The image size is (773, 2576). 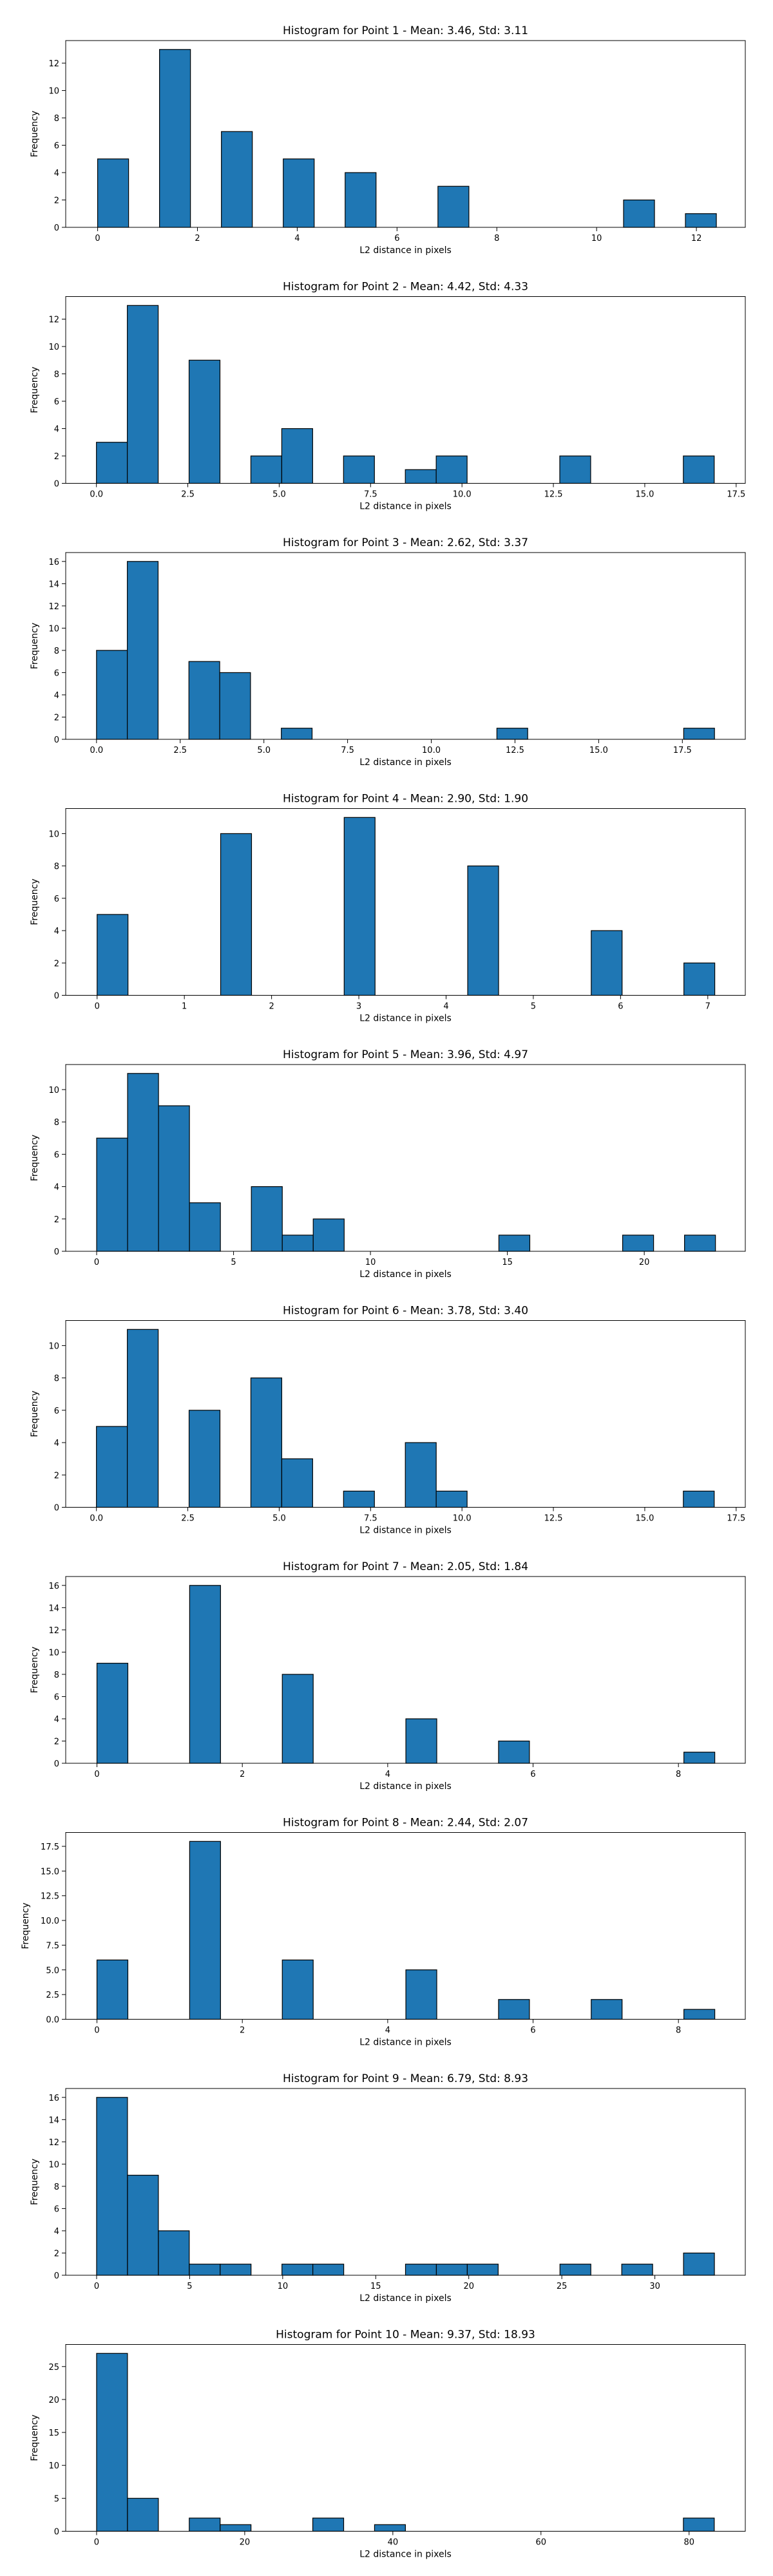 What do you see at coordinates (52, 1946) in the screenshot?
I see `y-tick-label: 7.5` at bounding box center [52, 1946].